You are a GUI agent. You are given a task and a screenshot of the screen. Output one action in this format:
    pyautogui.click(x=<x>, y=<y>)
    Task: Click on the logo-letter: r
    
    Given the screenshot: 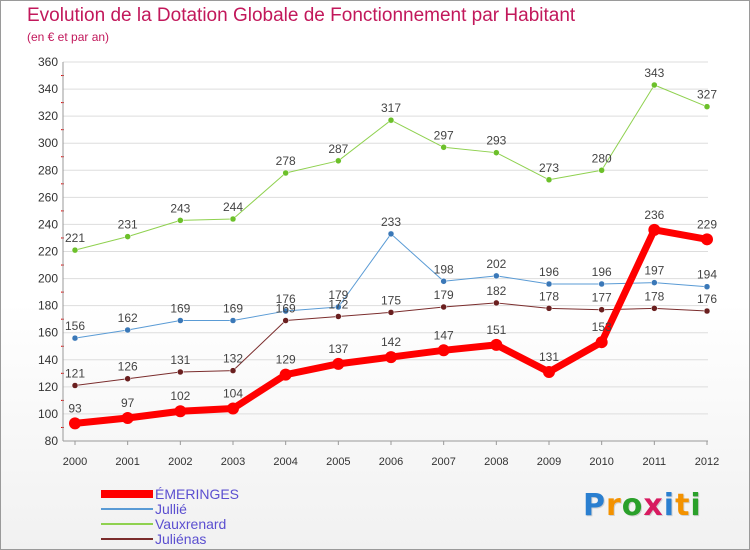 What is the action you would take?
    pyautogui.click(x=614, y=505)
    